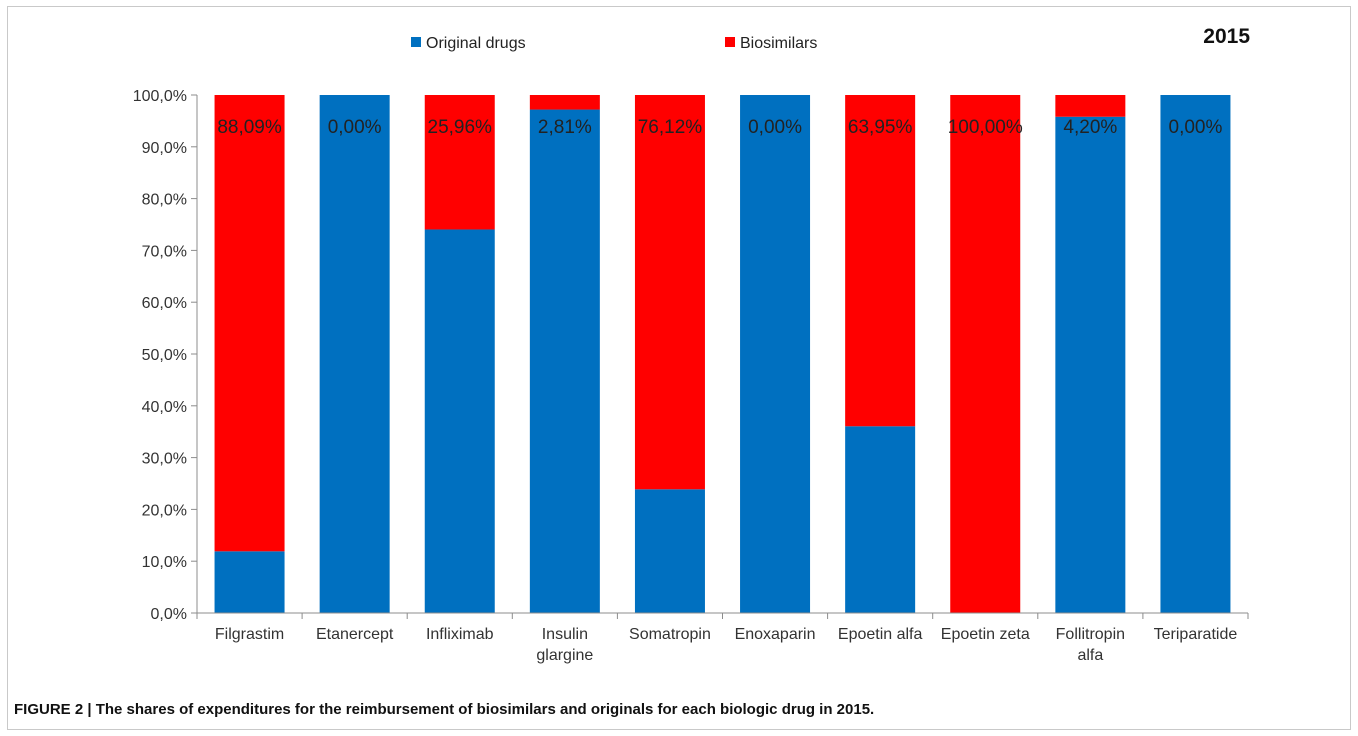  I want to click on y-tick-label: 50,0%, so click(164, 355).